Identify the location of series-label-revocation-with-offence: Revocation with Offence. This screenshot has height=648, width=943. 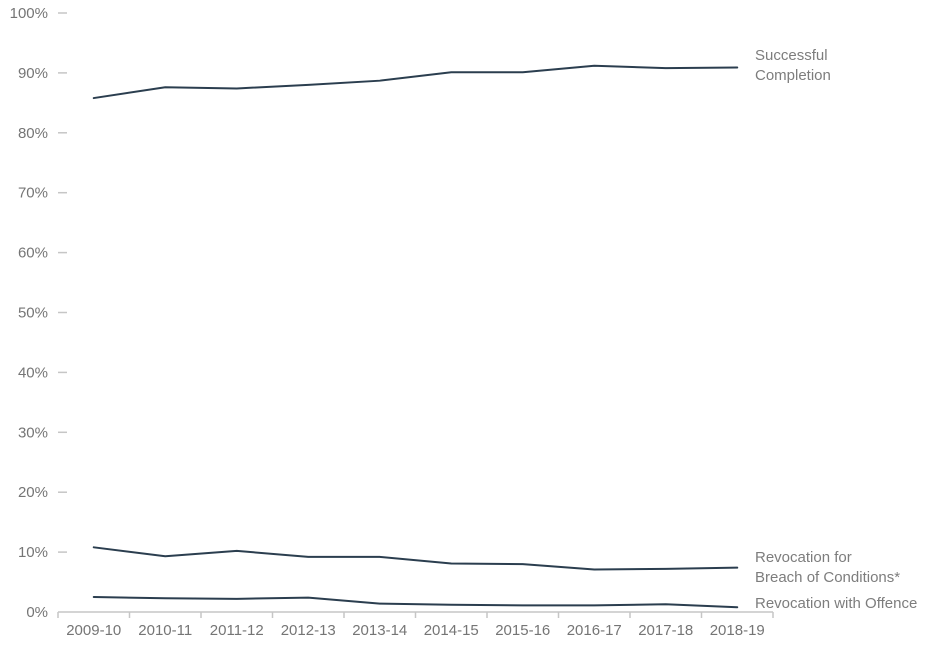
(836, 603).